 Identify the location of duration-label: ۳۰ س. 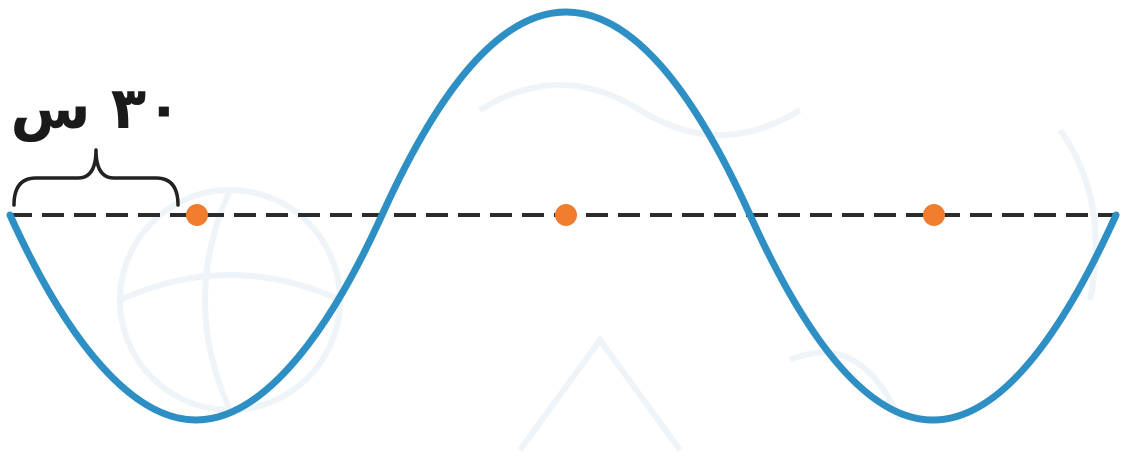
(95, 108).